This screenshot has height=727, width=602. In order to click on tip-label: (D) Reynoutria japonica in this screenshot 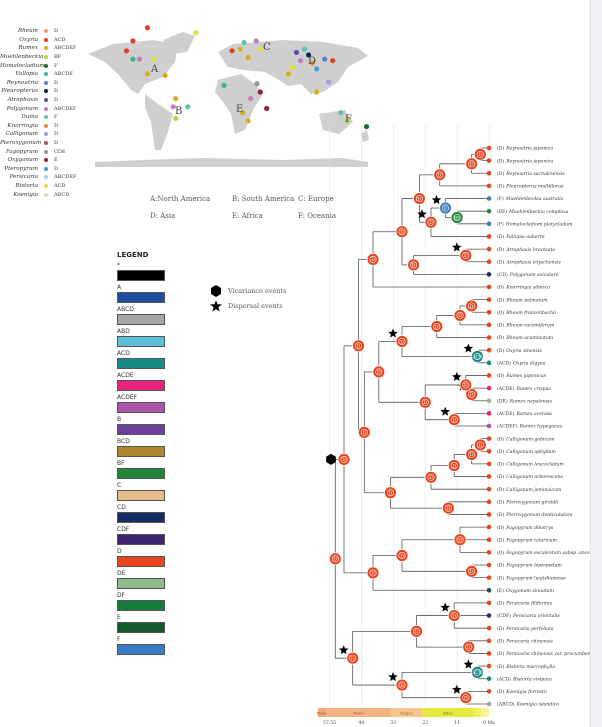, I will do `click(525, 148)`.